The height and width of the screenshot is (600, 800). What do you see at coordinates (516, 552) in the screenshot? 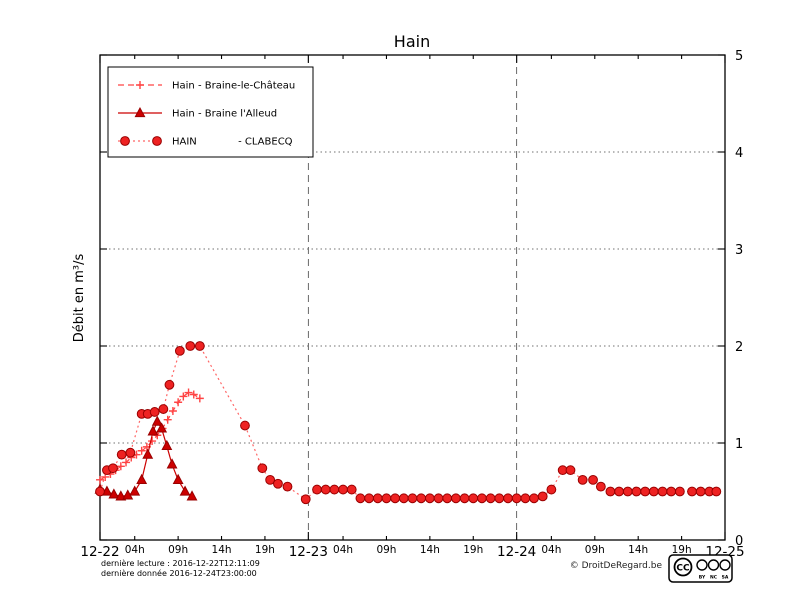
I see `x-major-tick-label: 12-24` at bounding box center [516, 552].